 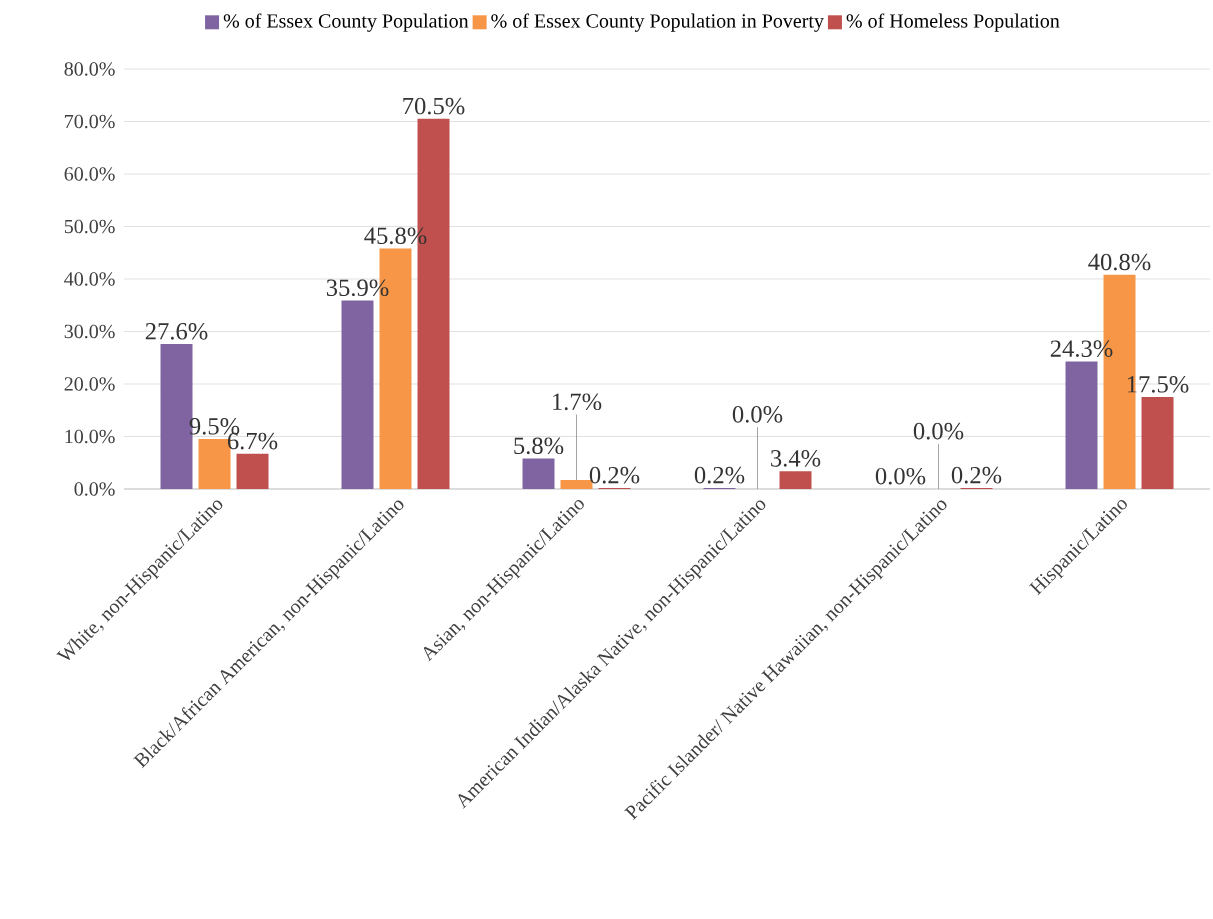 I want to click on legend-label: % of Essex County Population in Poverty, so click(x=657, y=22).